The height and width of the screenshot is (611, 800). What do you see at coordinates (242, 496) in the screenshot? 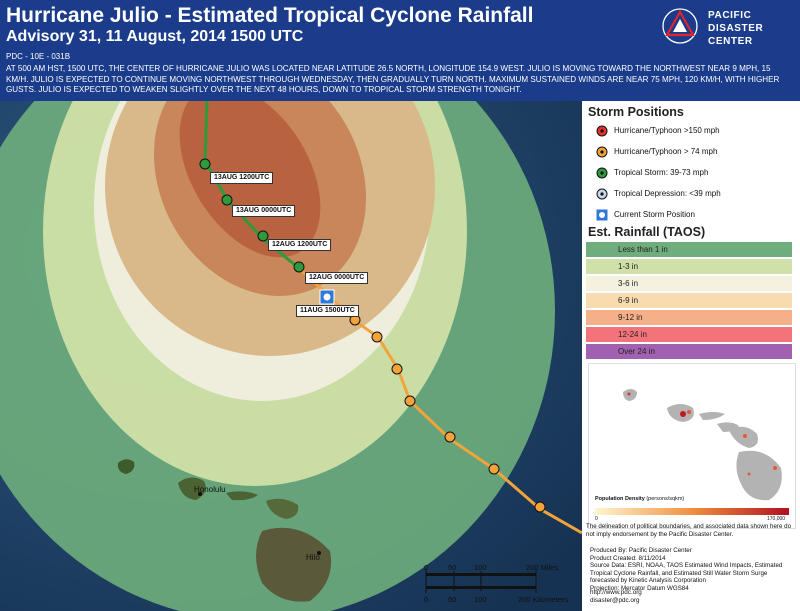
I see `island-molokai` at bounding box center [242, 496].